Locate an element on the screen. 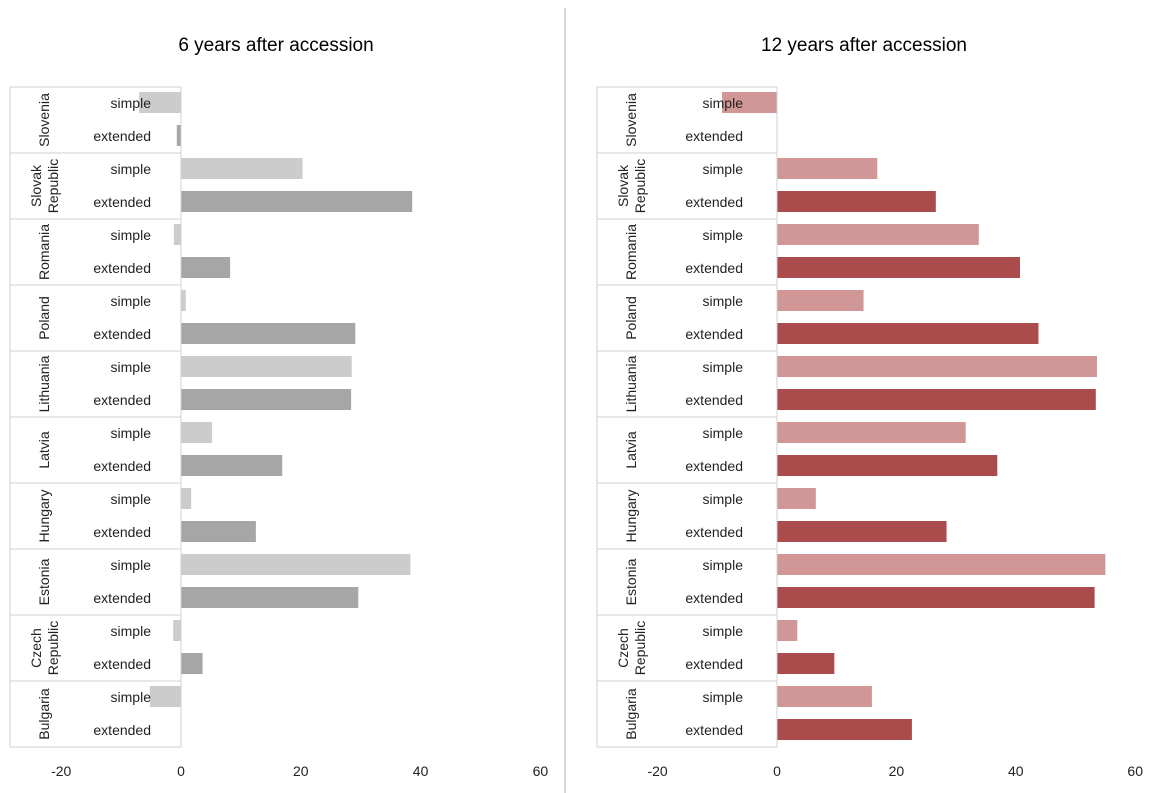 This screenshot has height=793, width=1152. panel1-country-label-line: Romania is located at coordinates (44, 252).